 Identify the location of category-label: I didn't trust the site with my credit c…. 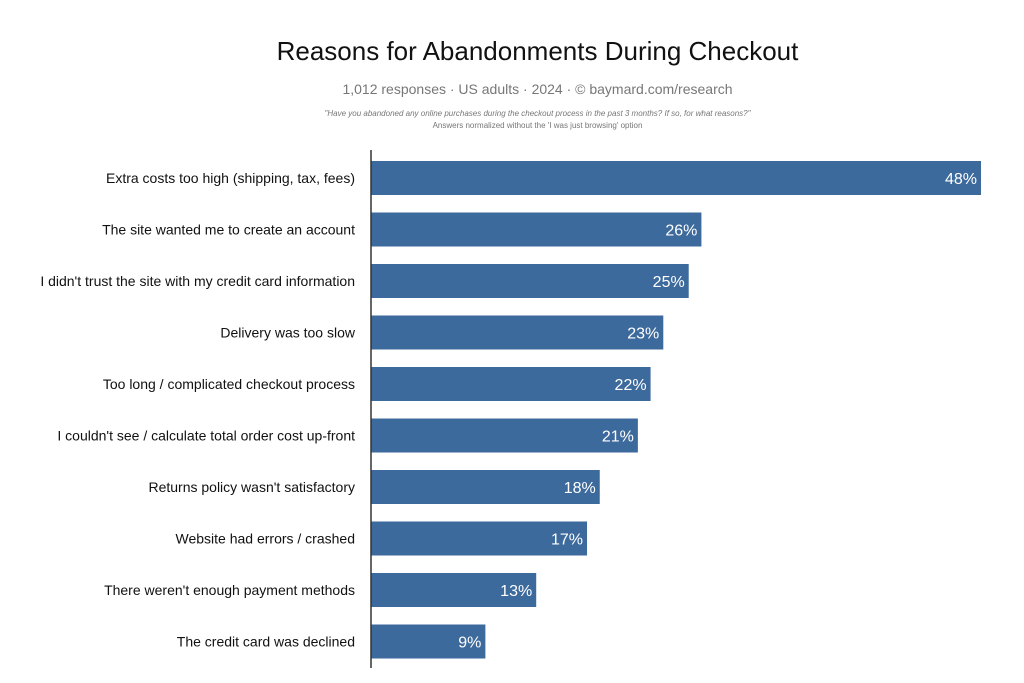
(197, 281).